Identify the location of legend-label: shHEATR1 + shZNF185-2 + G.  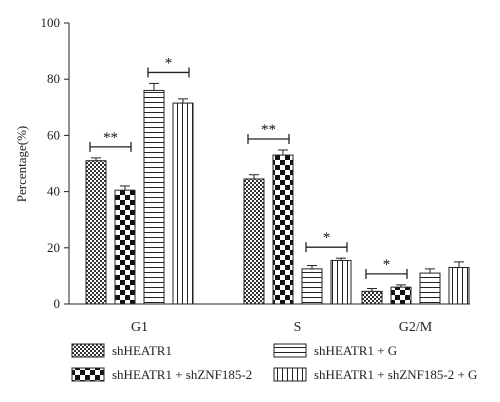
(395, 374).